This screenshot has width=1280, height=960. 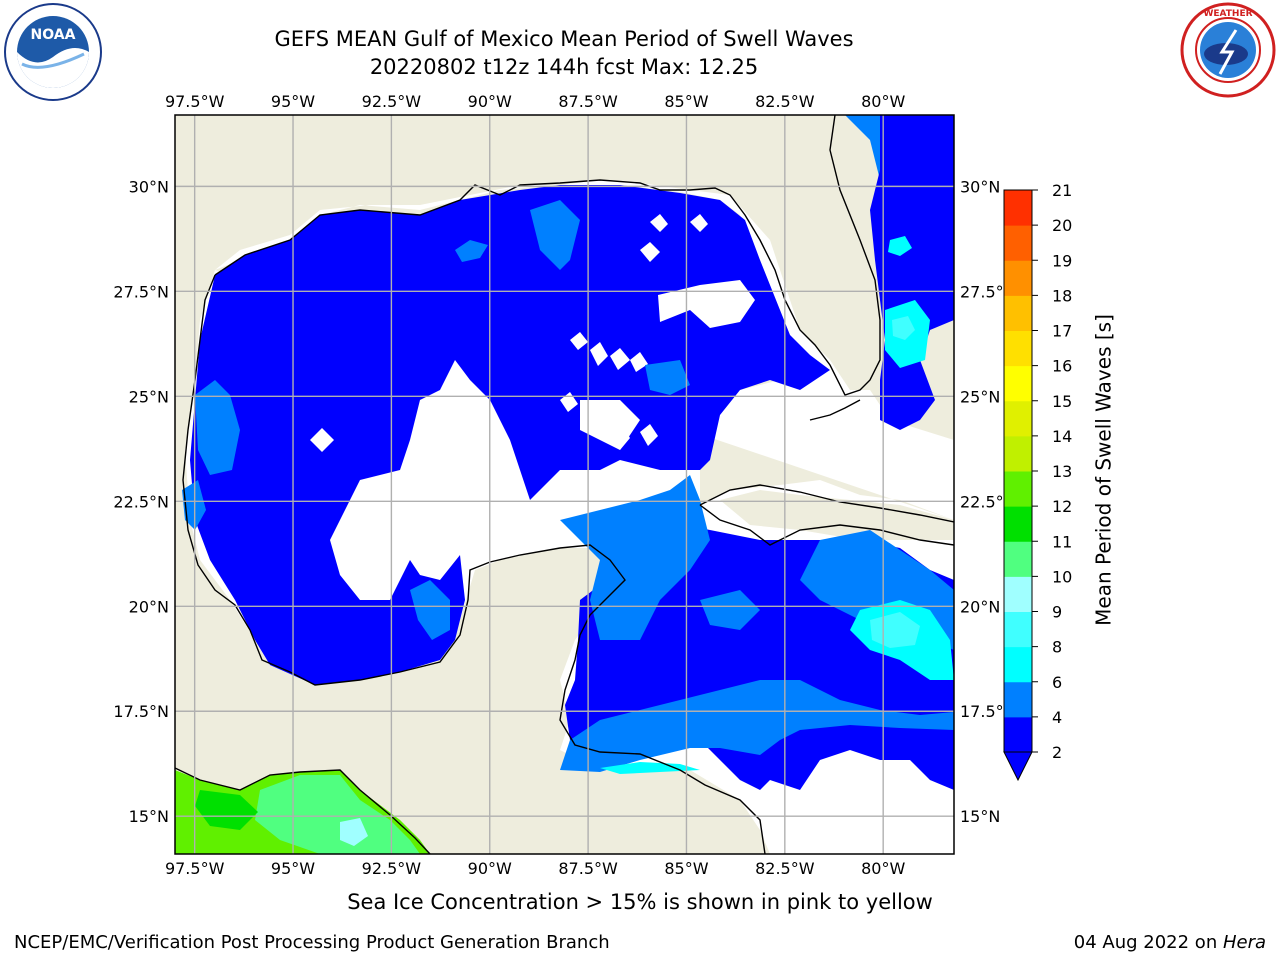 What do you see at coordinates (1062, 576) in the screenshot?
I see `colorbar-tick-label: 10` at bounding box center [1062, 576].